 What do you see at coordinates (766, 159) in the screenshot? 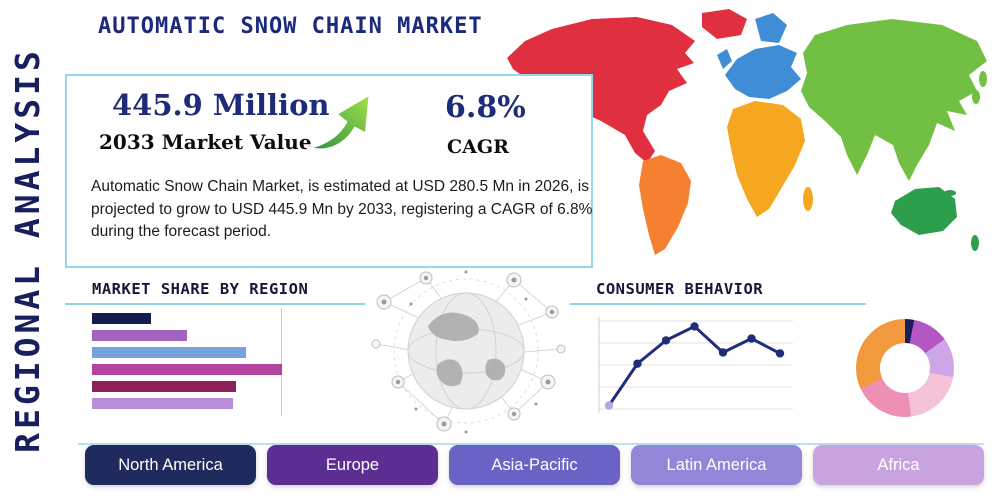
I see `continent-africa` at bounding box center [766, 159].